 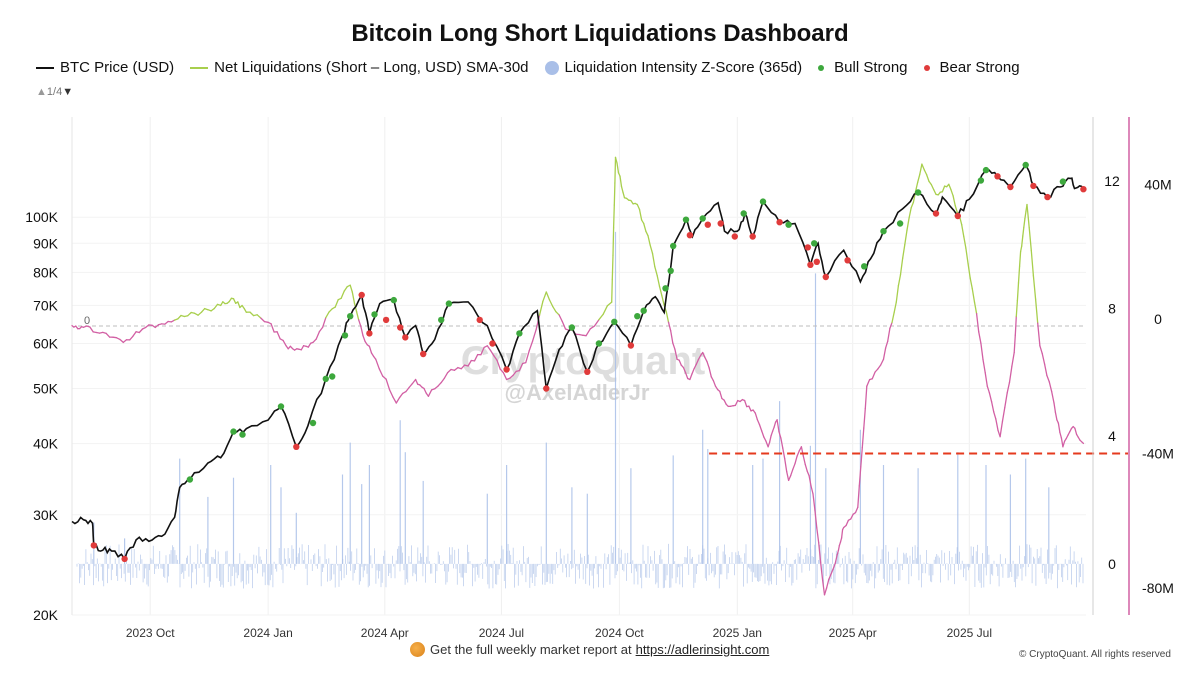 What do you see at coordinates (971, 67) in the screenshot?
I see `legend-item-bear: Bear Strong` at bounding box center [971, 67].